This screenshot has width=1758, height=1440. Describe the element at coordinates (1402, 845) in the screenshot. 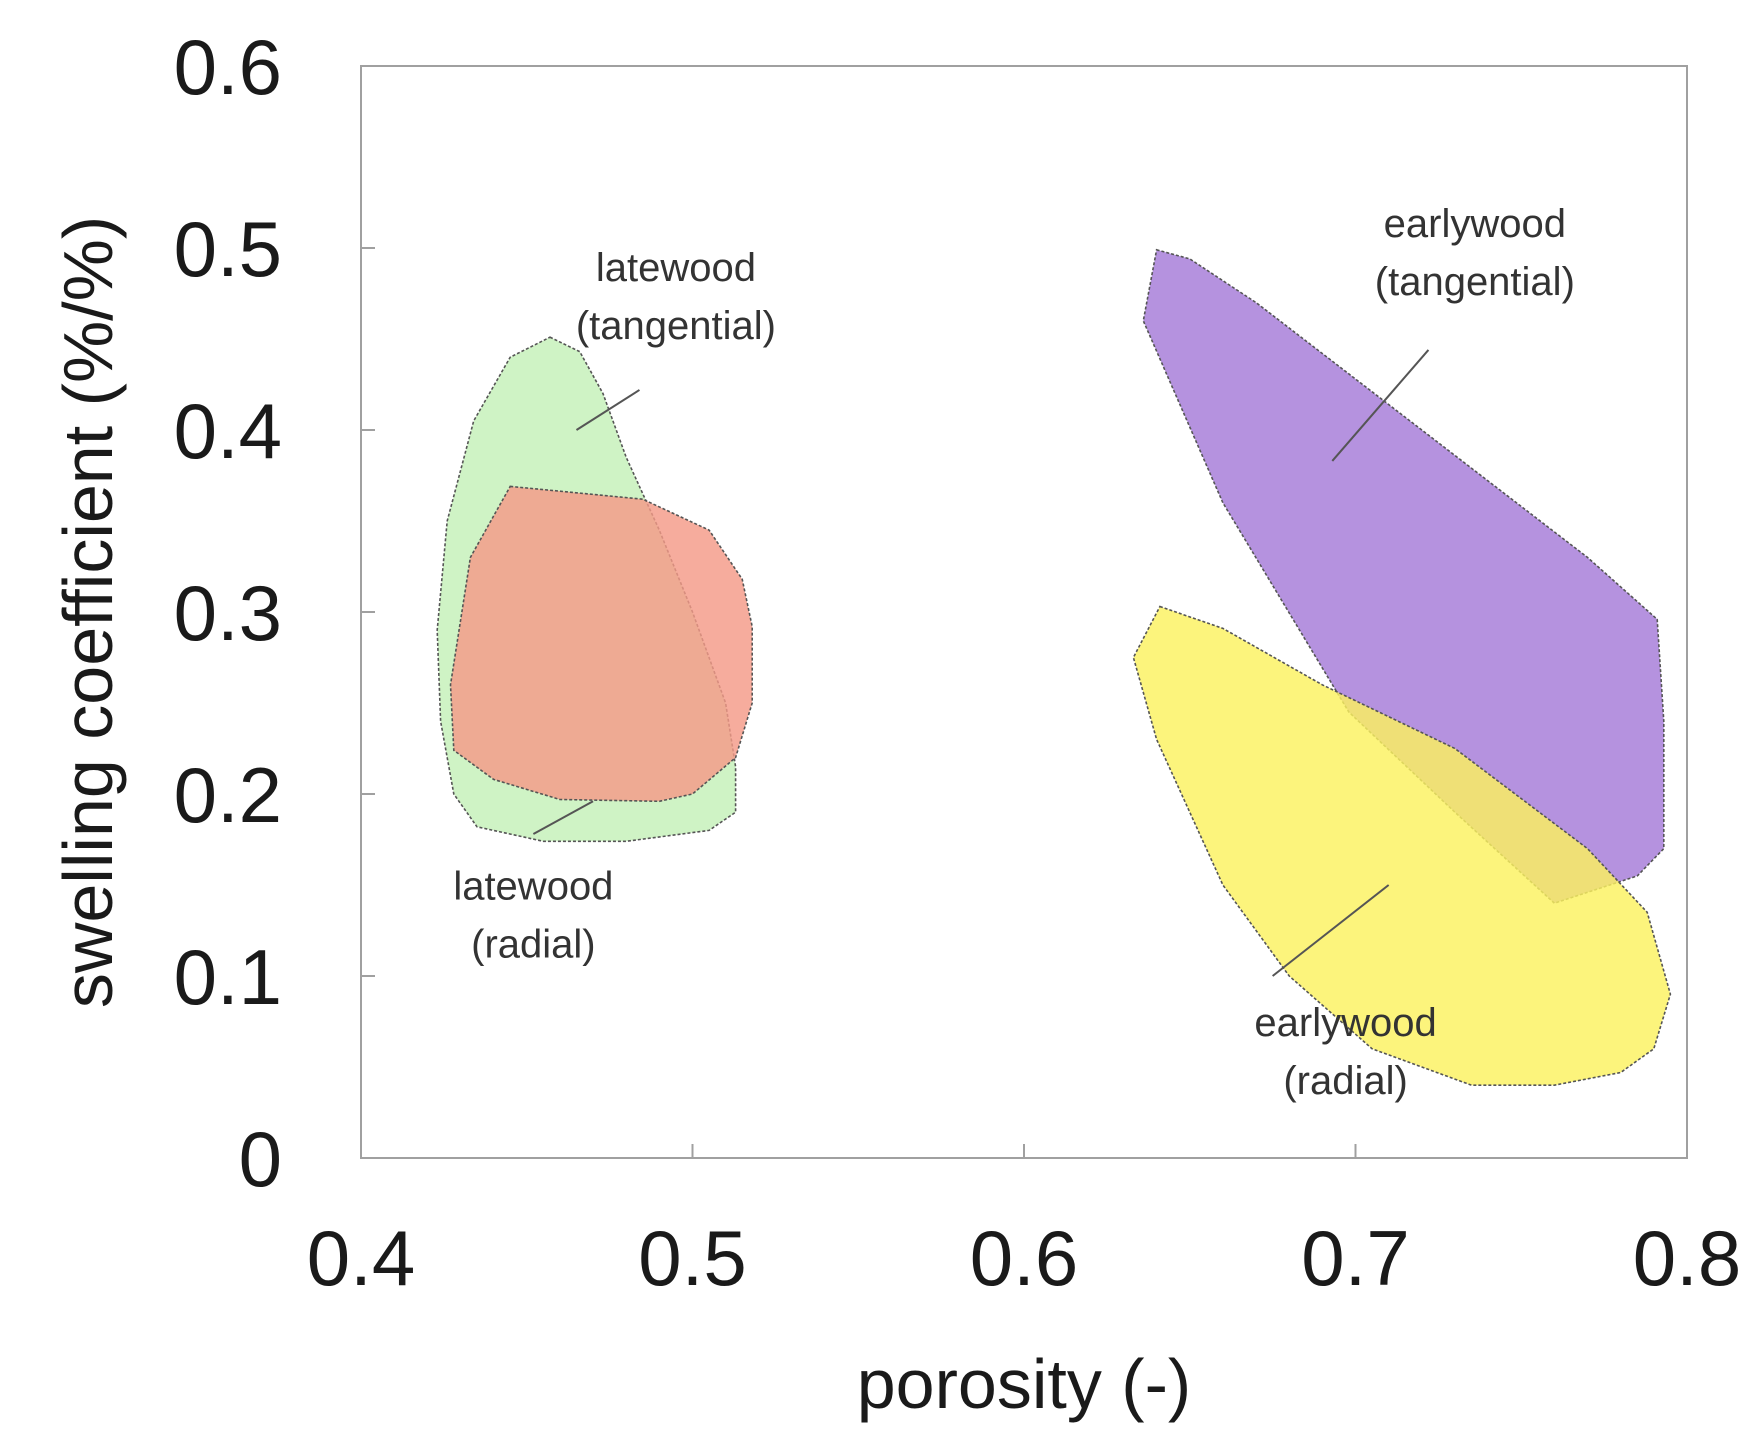

I see `region-earlywood-radial` at that location.